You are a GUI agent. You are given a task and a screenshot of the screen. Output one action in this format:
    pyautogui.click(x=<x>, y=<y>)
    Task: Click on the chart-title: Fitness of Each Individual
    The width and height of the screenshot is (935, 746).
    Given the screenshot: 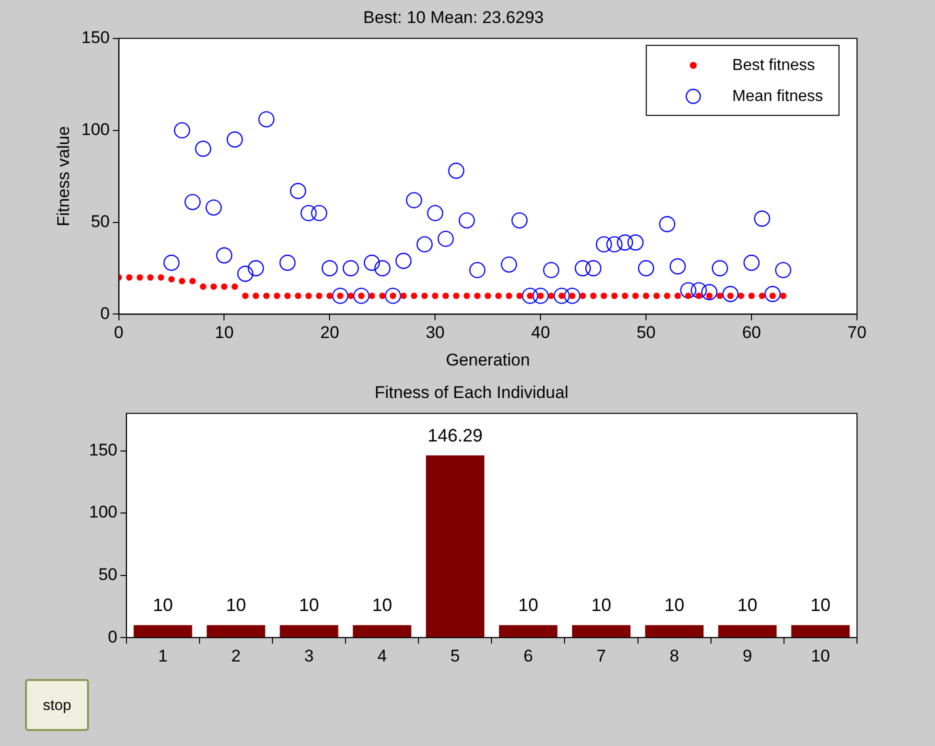 What is the action you would take?
    pyautogui.click(x=471, y=392)
    